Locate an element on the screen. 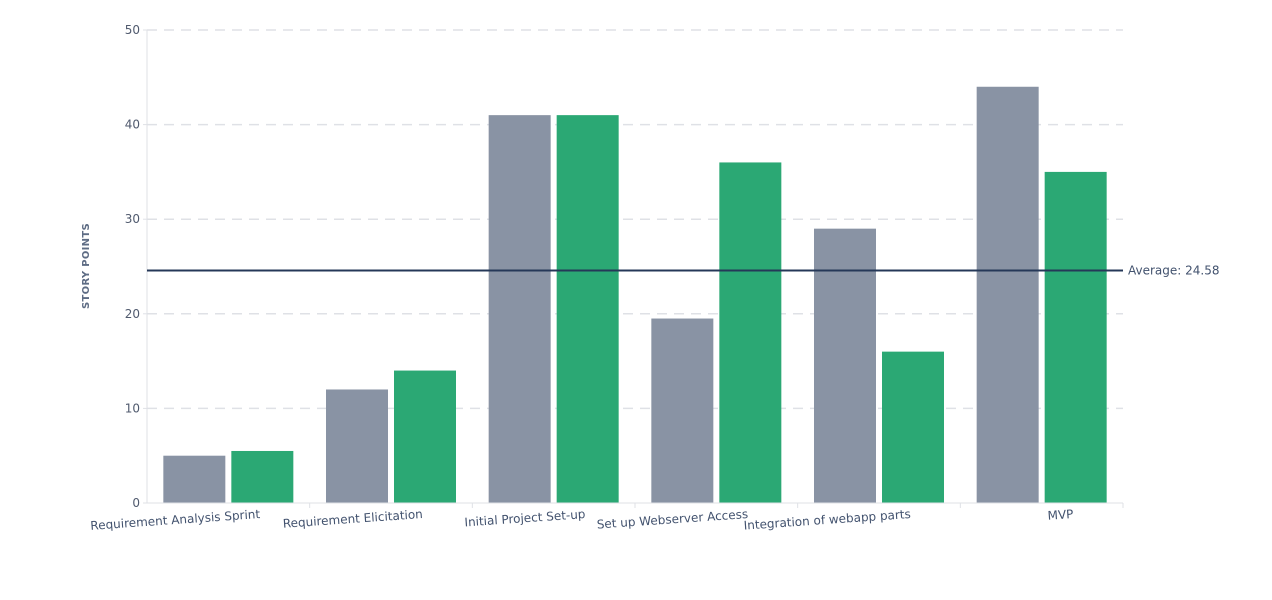 This screenshot has height=600, width=1272. y-tick-label: 20 is located at coordinates (132, 314).